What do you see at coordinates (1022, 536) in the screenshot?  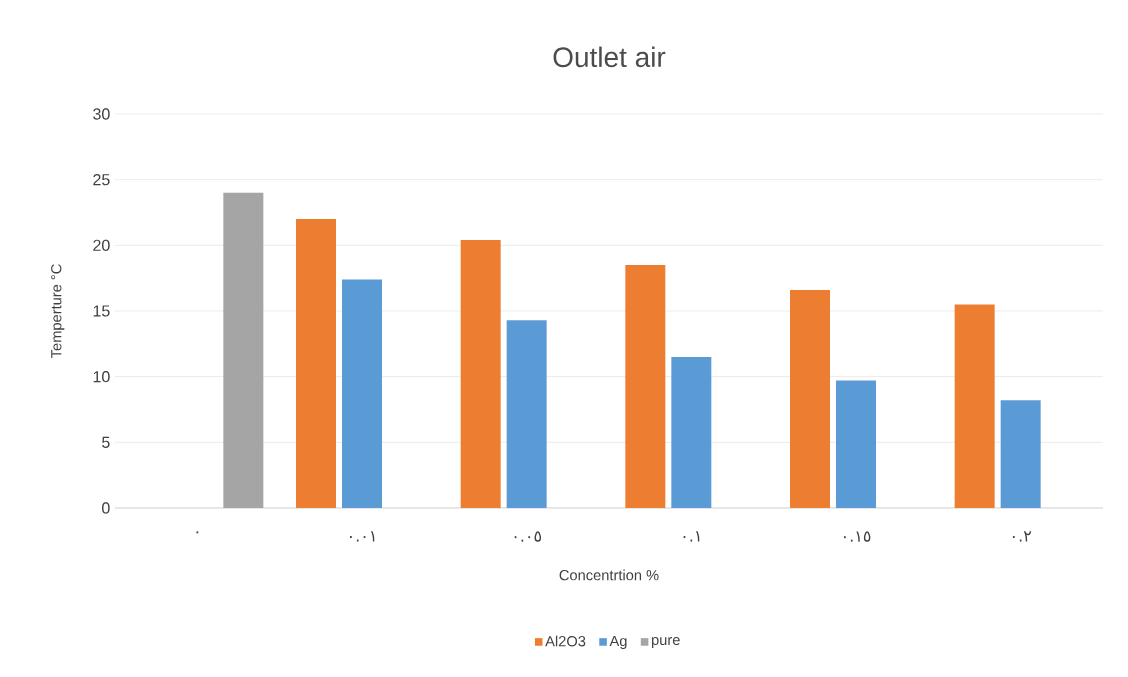 I see `x-tick-label: ٠.٢` at bounding box center [1022, 536].